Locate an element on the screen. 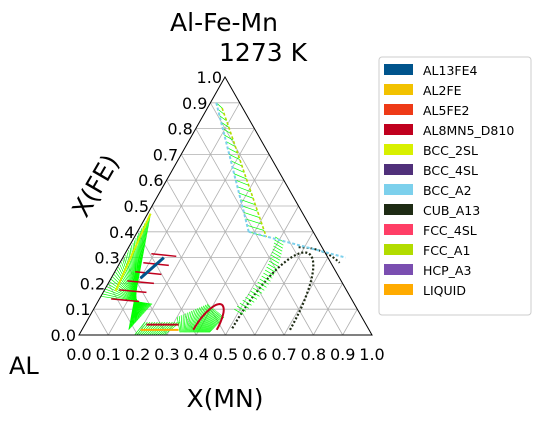  y-axis-label: X(FE) is located at coordinates (95, 186).